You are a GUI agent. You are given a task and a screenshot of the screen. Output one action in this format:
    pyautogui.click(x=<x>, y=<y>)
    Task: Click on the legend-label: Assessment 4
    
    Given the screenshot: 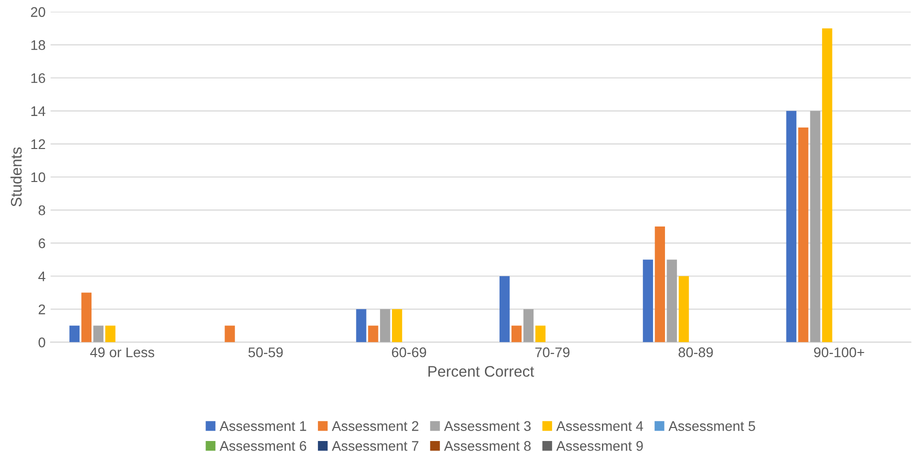 What is the action you would take?
    pyautogui.click(x=600, y=426)
    